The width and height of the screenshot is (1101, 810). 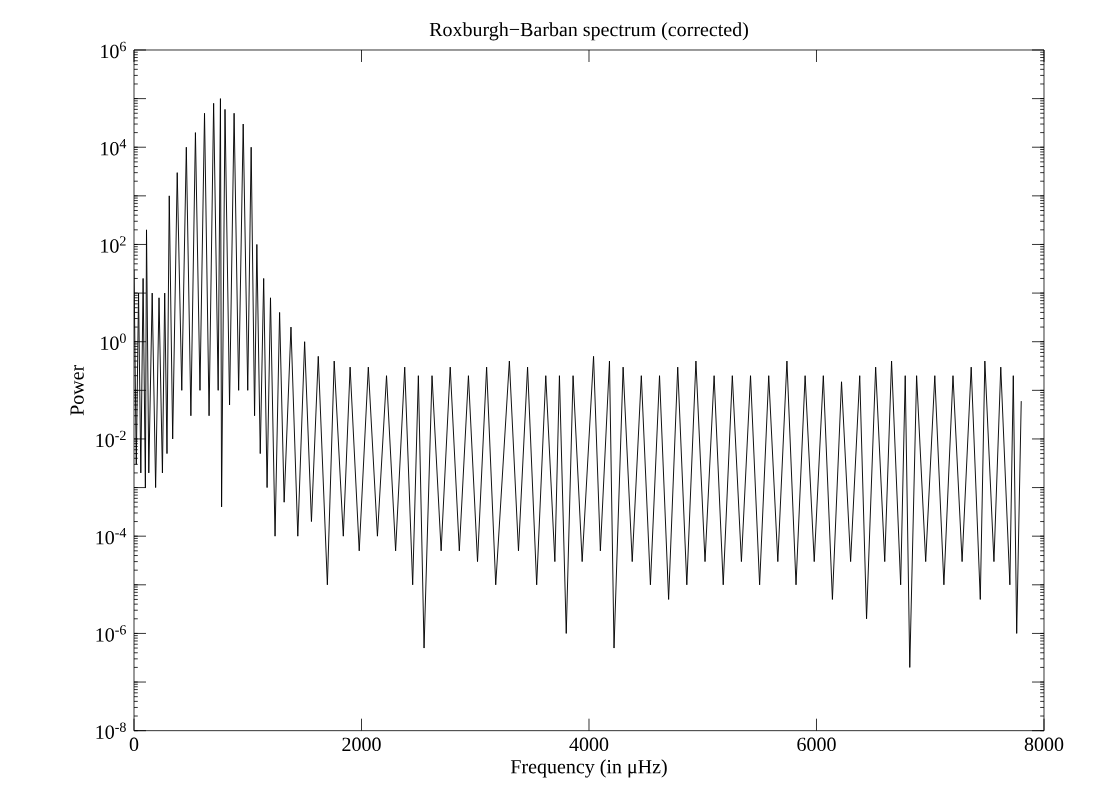 What do you see at coordinates (589, 744) in the screenshot?
I see `x-tick-label: 4000` at bounding box center [589, 744].